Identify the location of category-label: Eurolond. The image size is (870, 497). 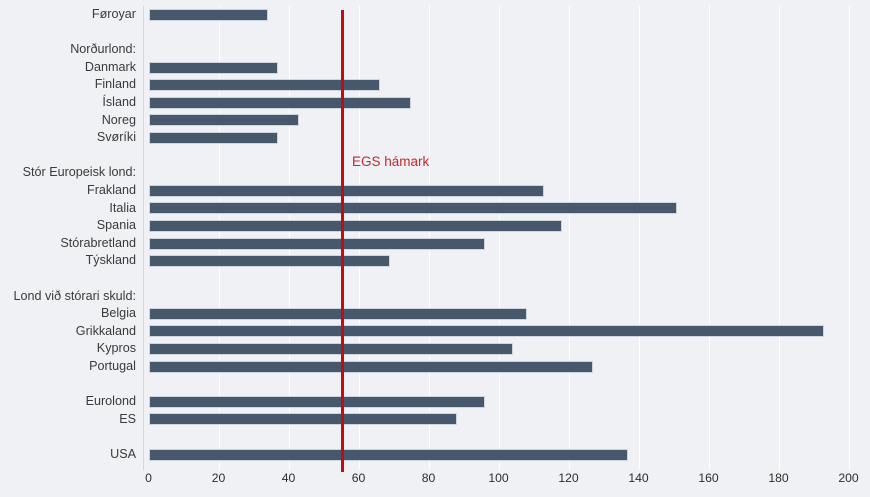
(110, 401).